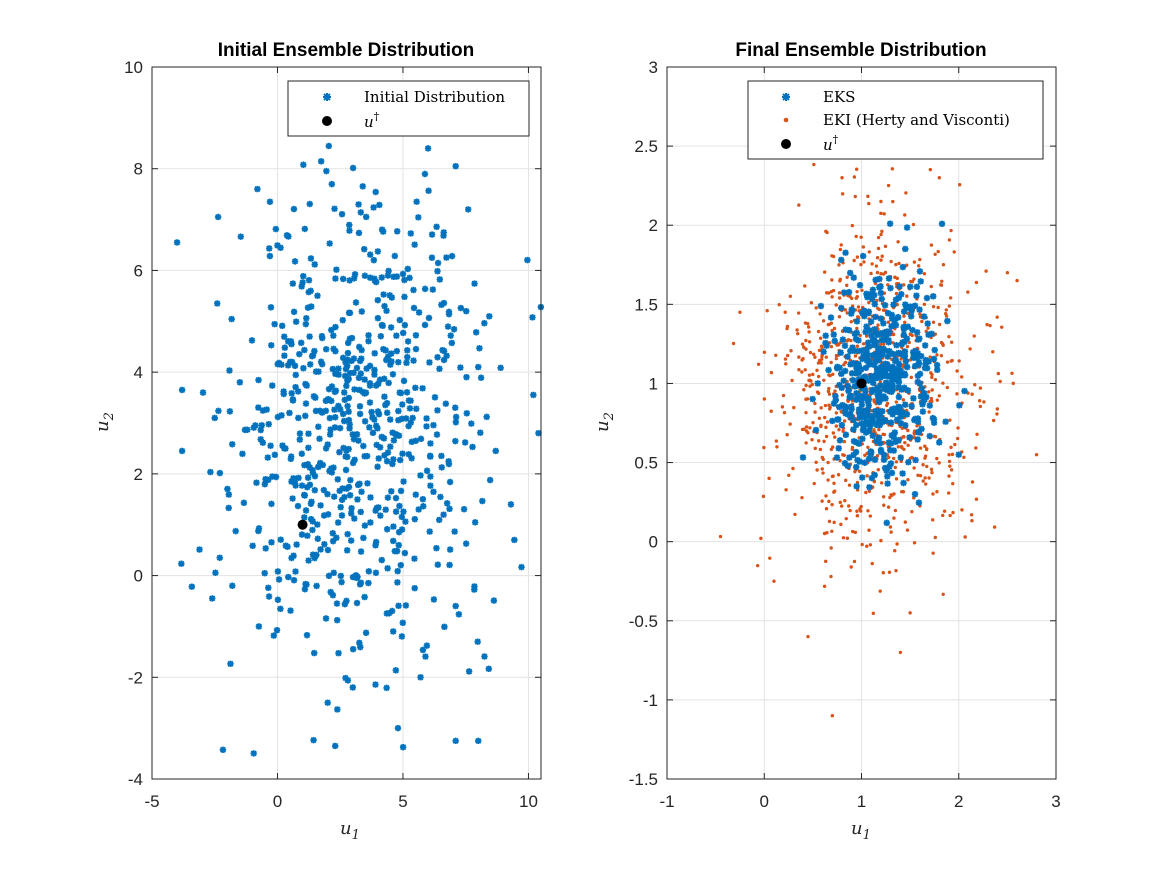 Image resolution: width=1167 pixels, height=875 pixels. I want to click on legend-marker-truth, so click(327, 121).